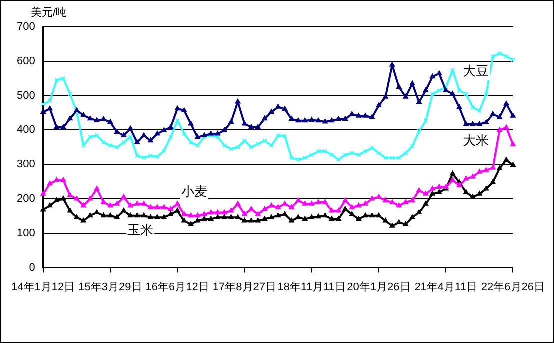  Describe the element at coordinates (110, 287) in the screenshot. I see `x-tick-label: 15年3月29日` at that location.